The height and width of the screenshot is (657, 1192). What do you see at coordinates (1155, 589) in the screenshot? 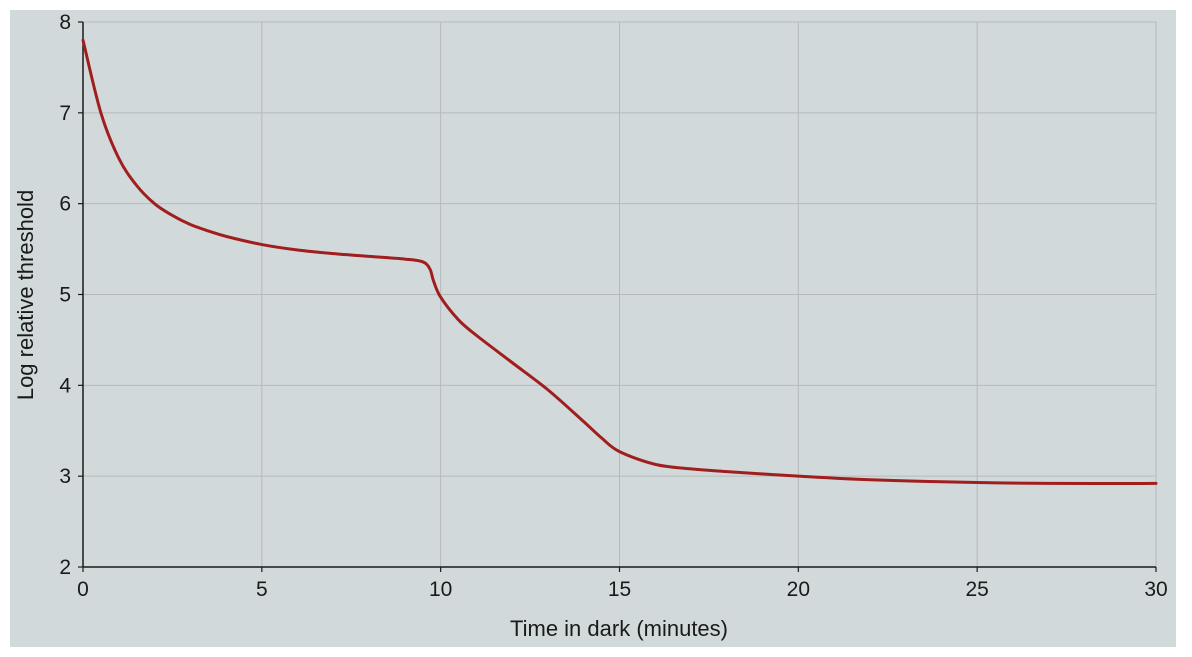
I see `x-tick-label-6: 30` at bounding box center [1155, 589].